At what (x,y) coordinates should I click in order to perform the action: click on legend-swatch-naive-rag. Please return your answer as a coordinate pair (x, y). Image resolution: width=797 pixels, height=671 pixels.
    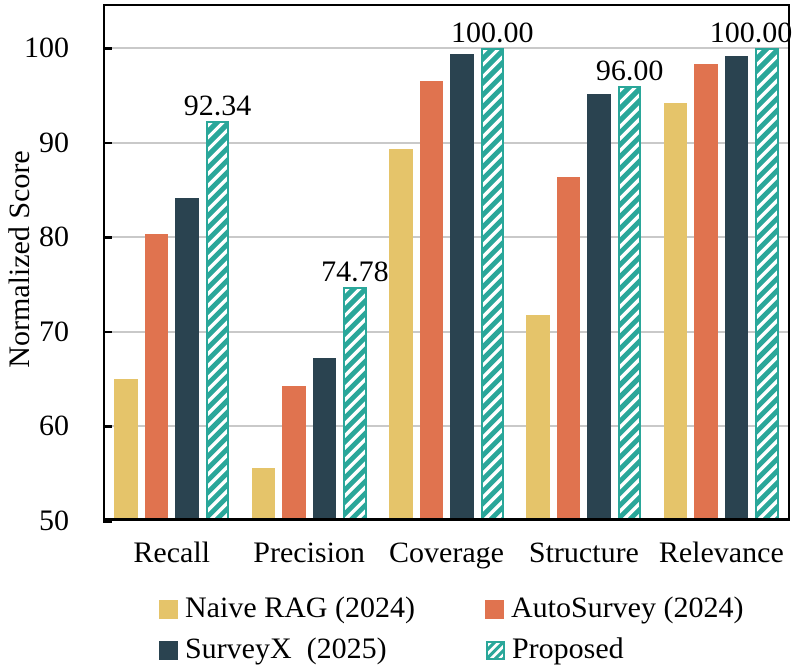
    Looking at the image, I should click on (168, 609).